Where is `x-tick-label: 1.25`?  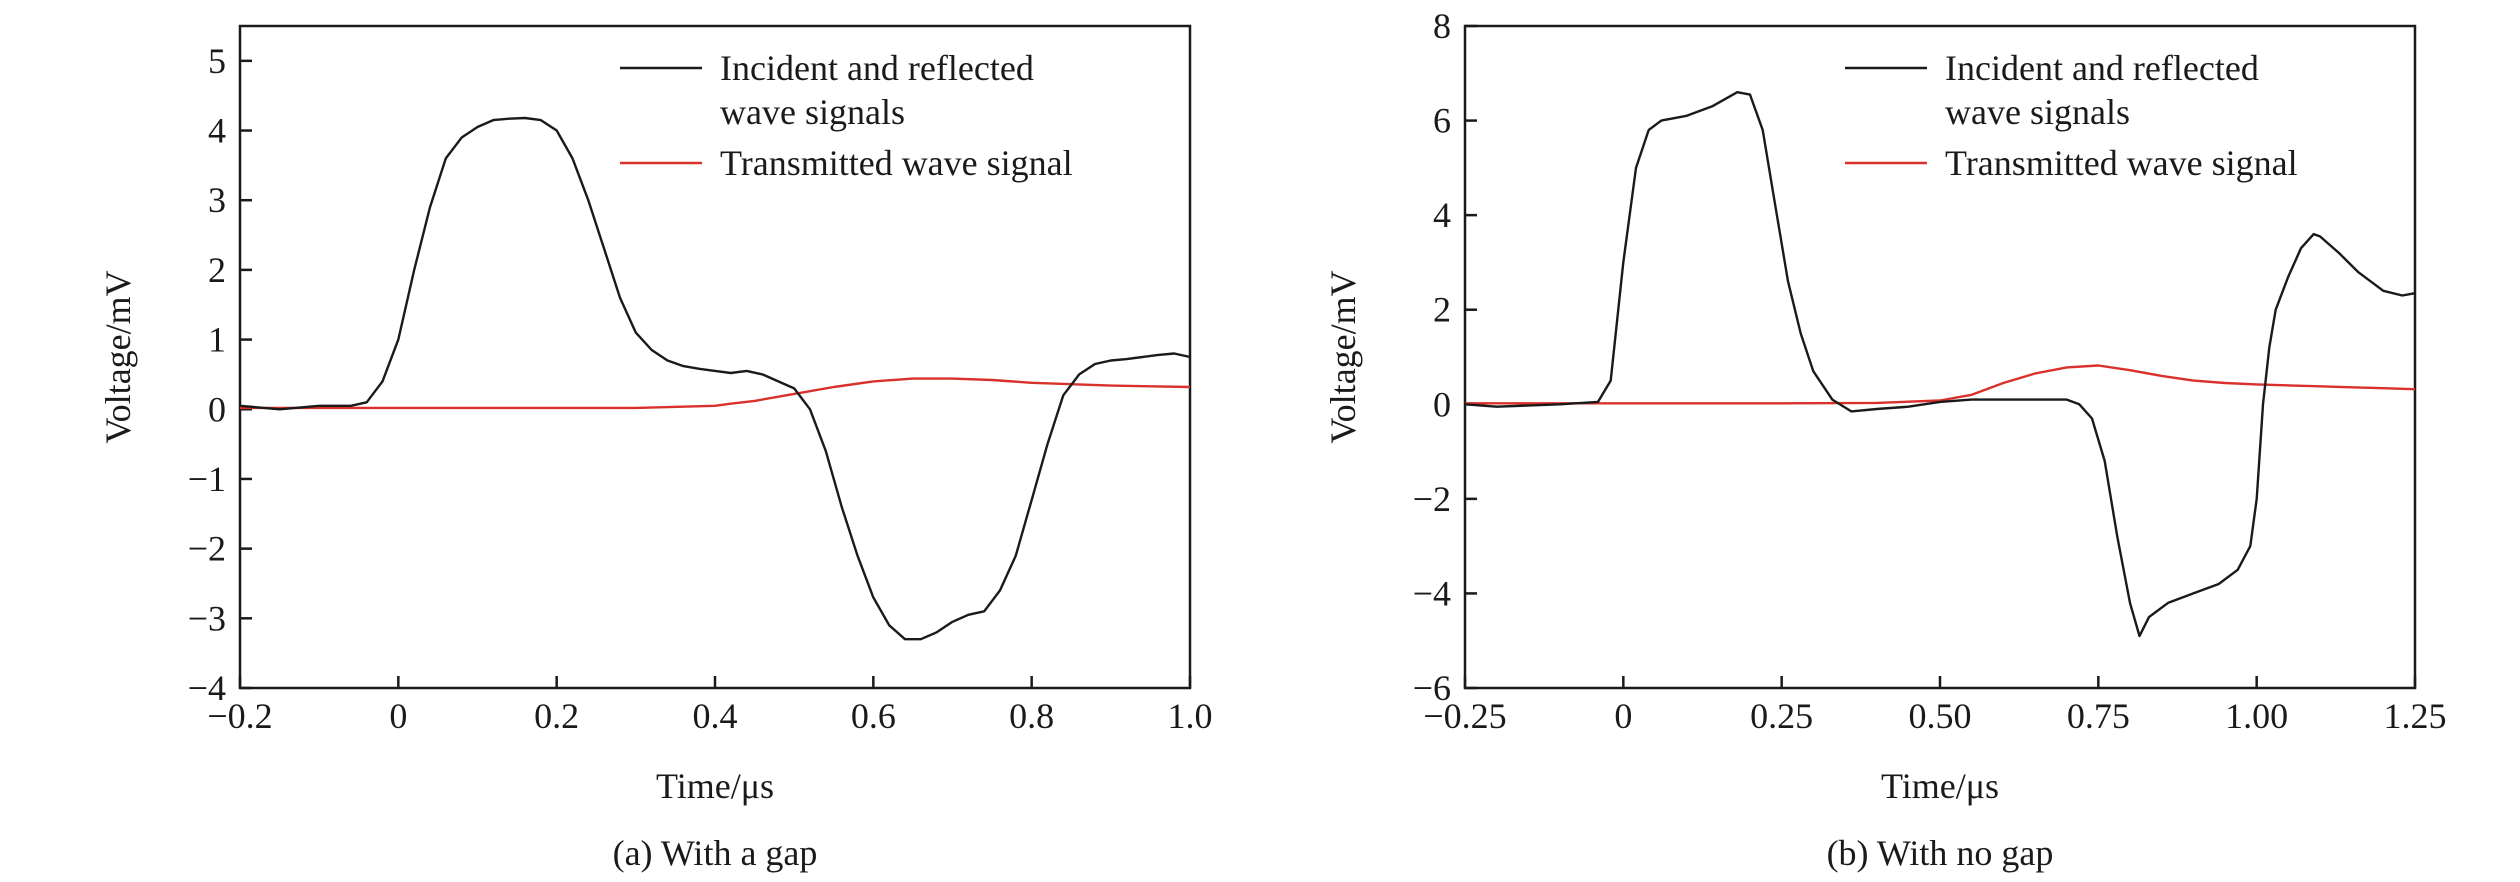 x-tick-label: 1.25 is located at coordinates (2415, 716).